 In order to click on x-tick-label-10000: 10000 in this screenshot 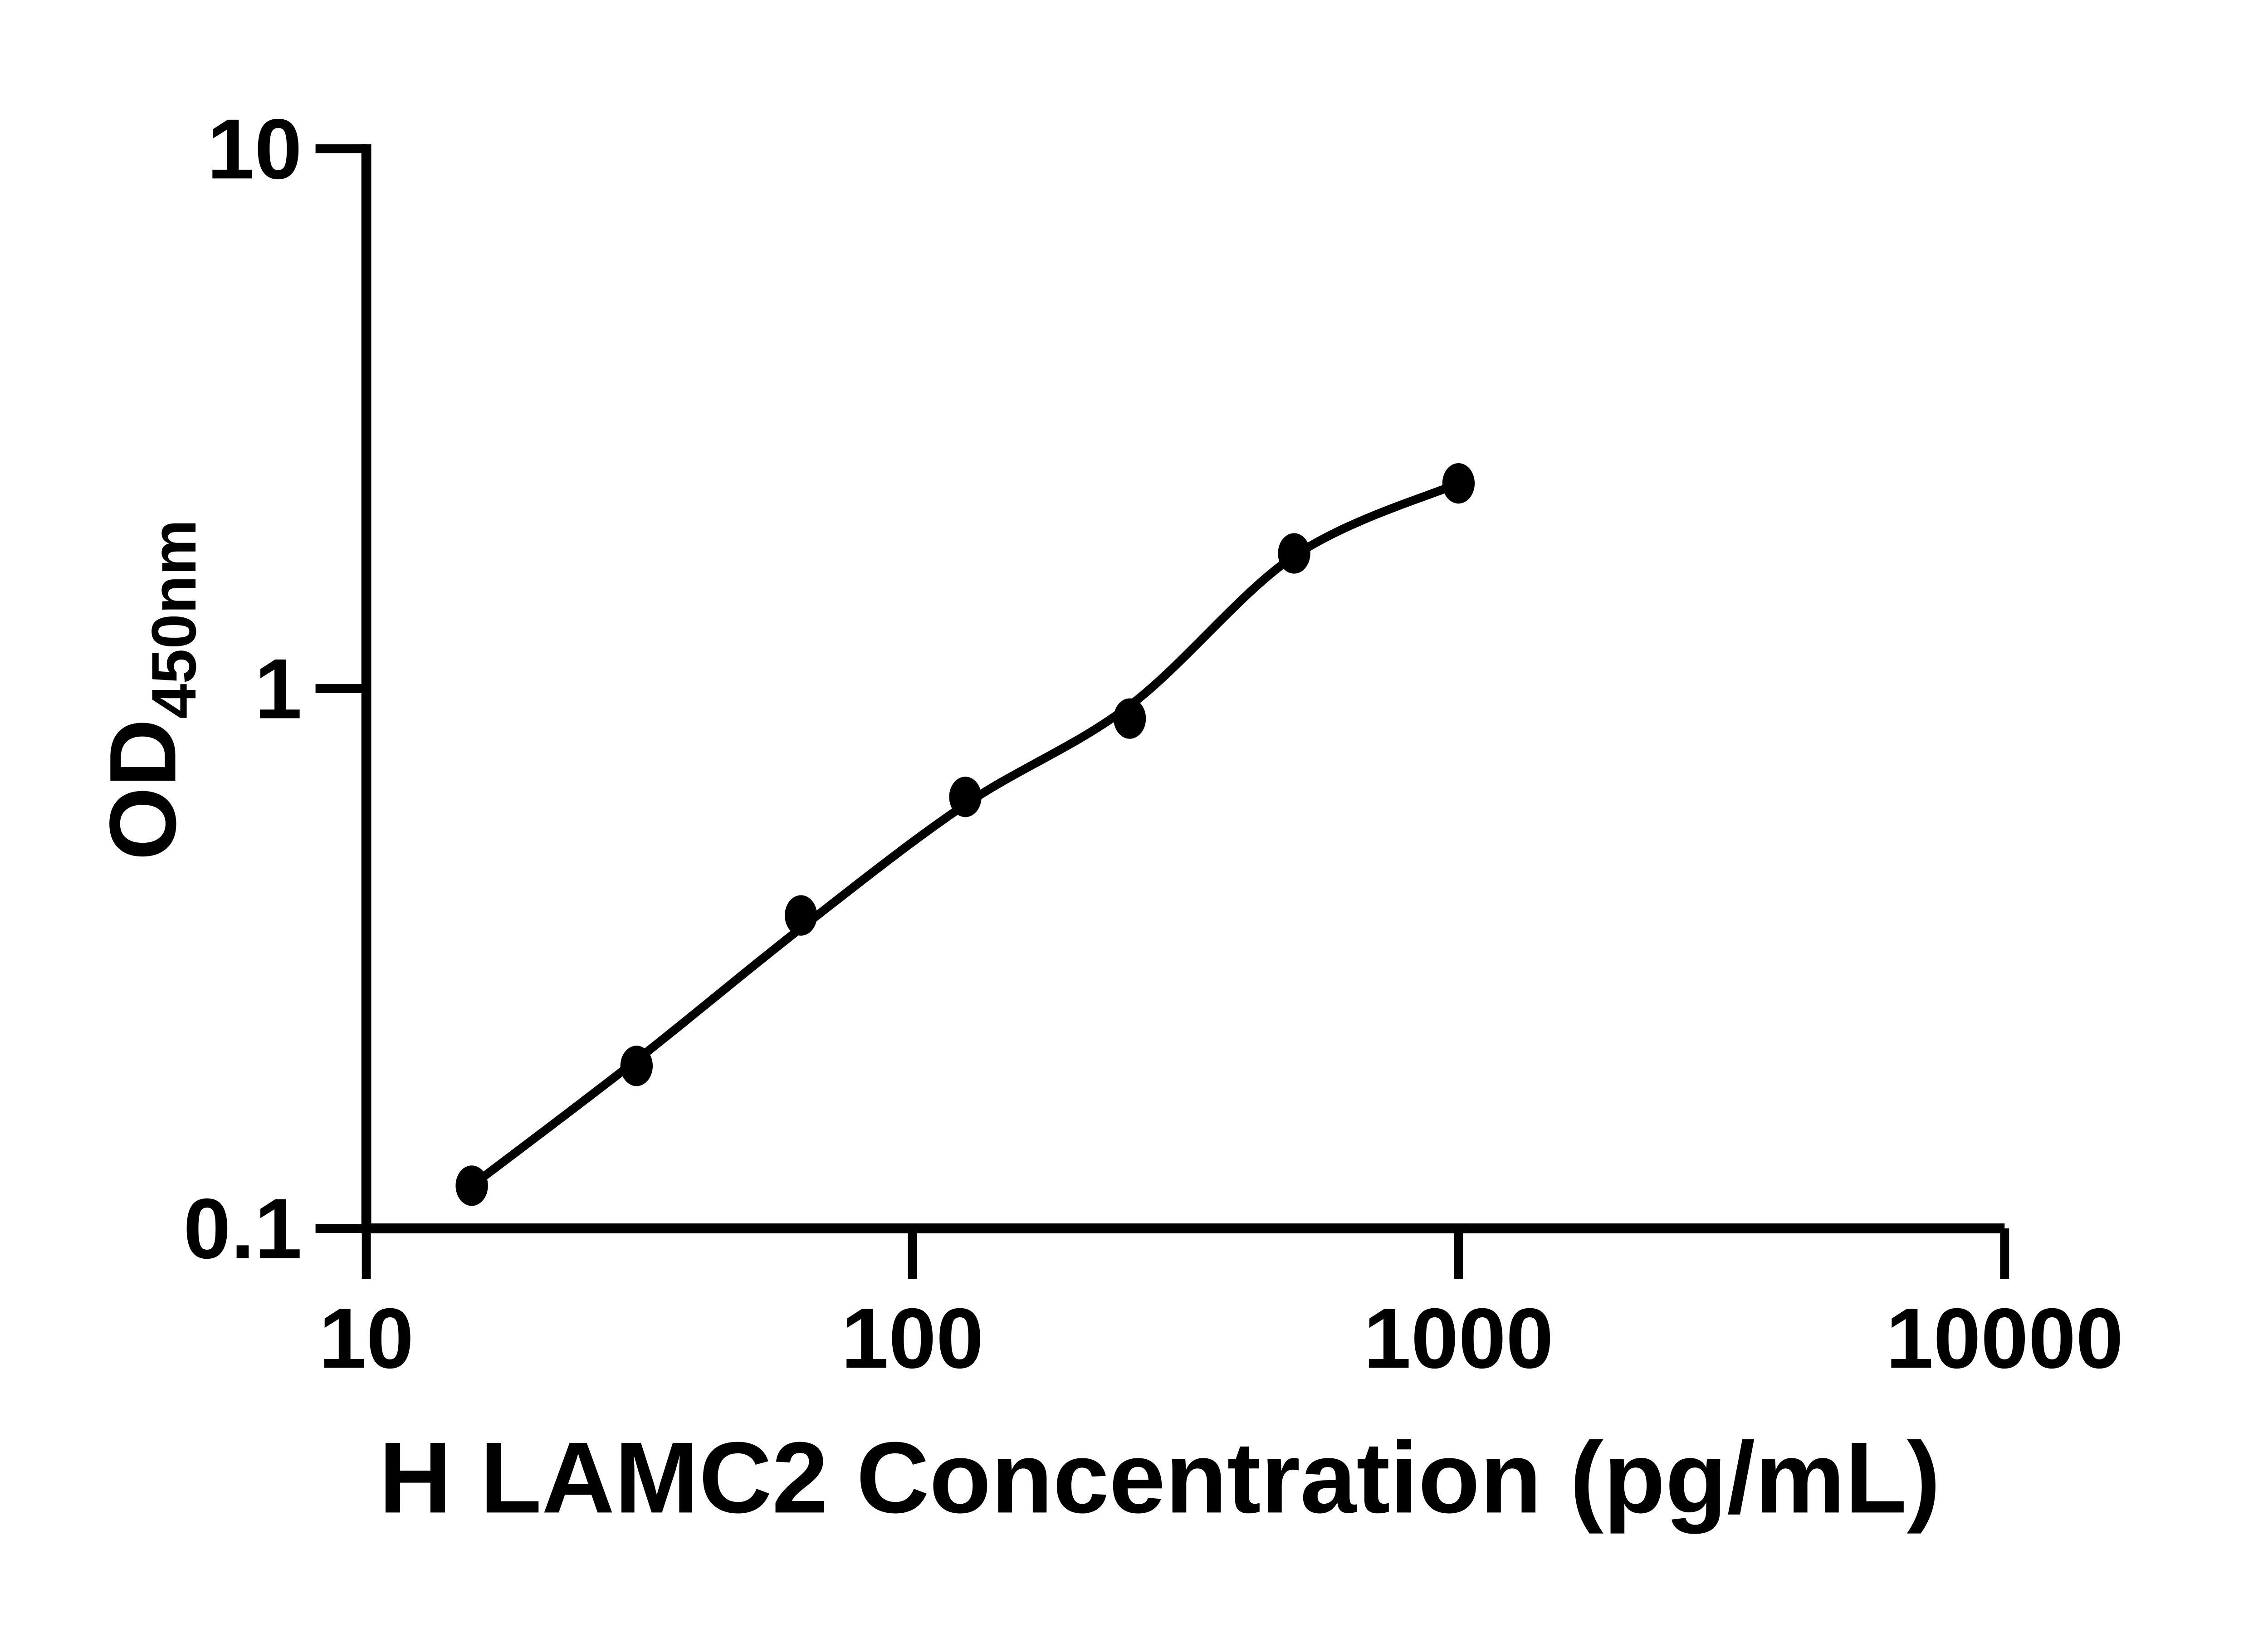, I will do `click(2005, 1338)`.